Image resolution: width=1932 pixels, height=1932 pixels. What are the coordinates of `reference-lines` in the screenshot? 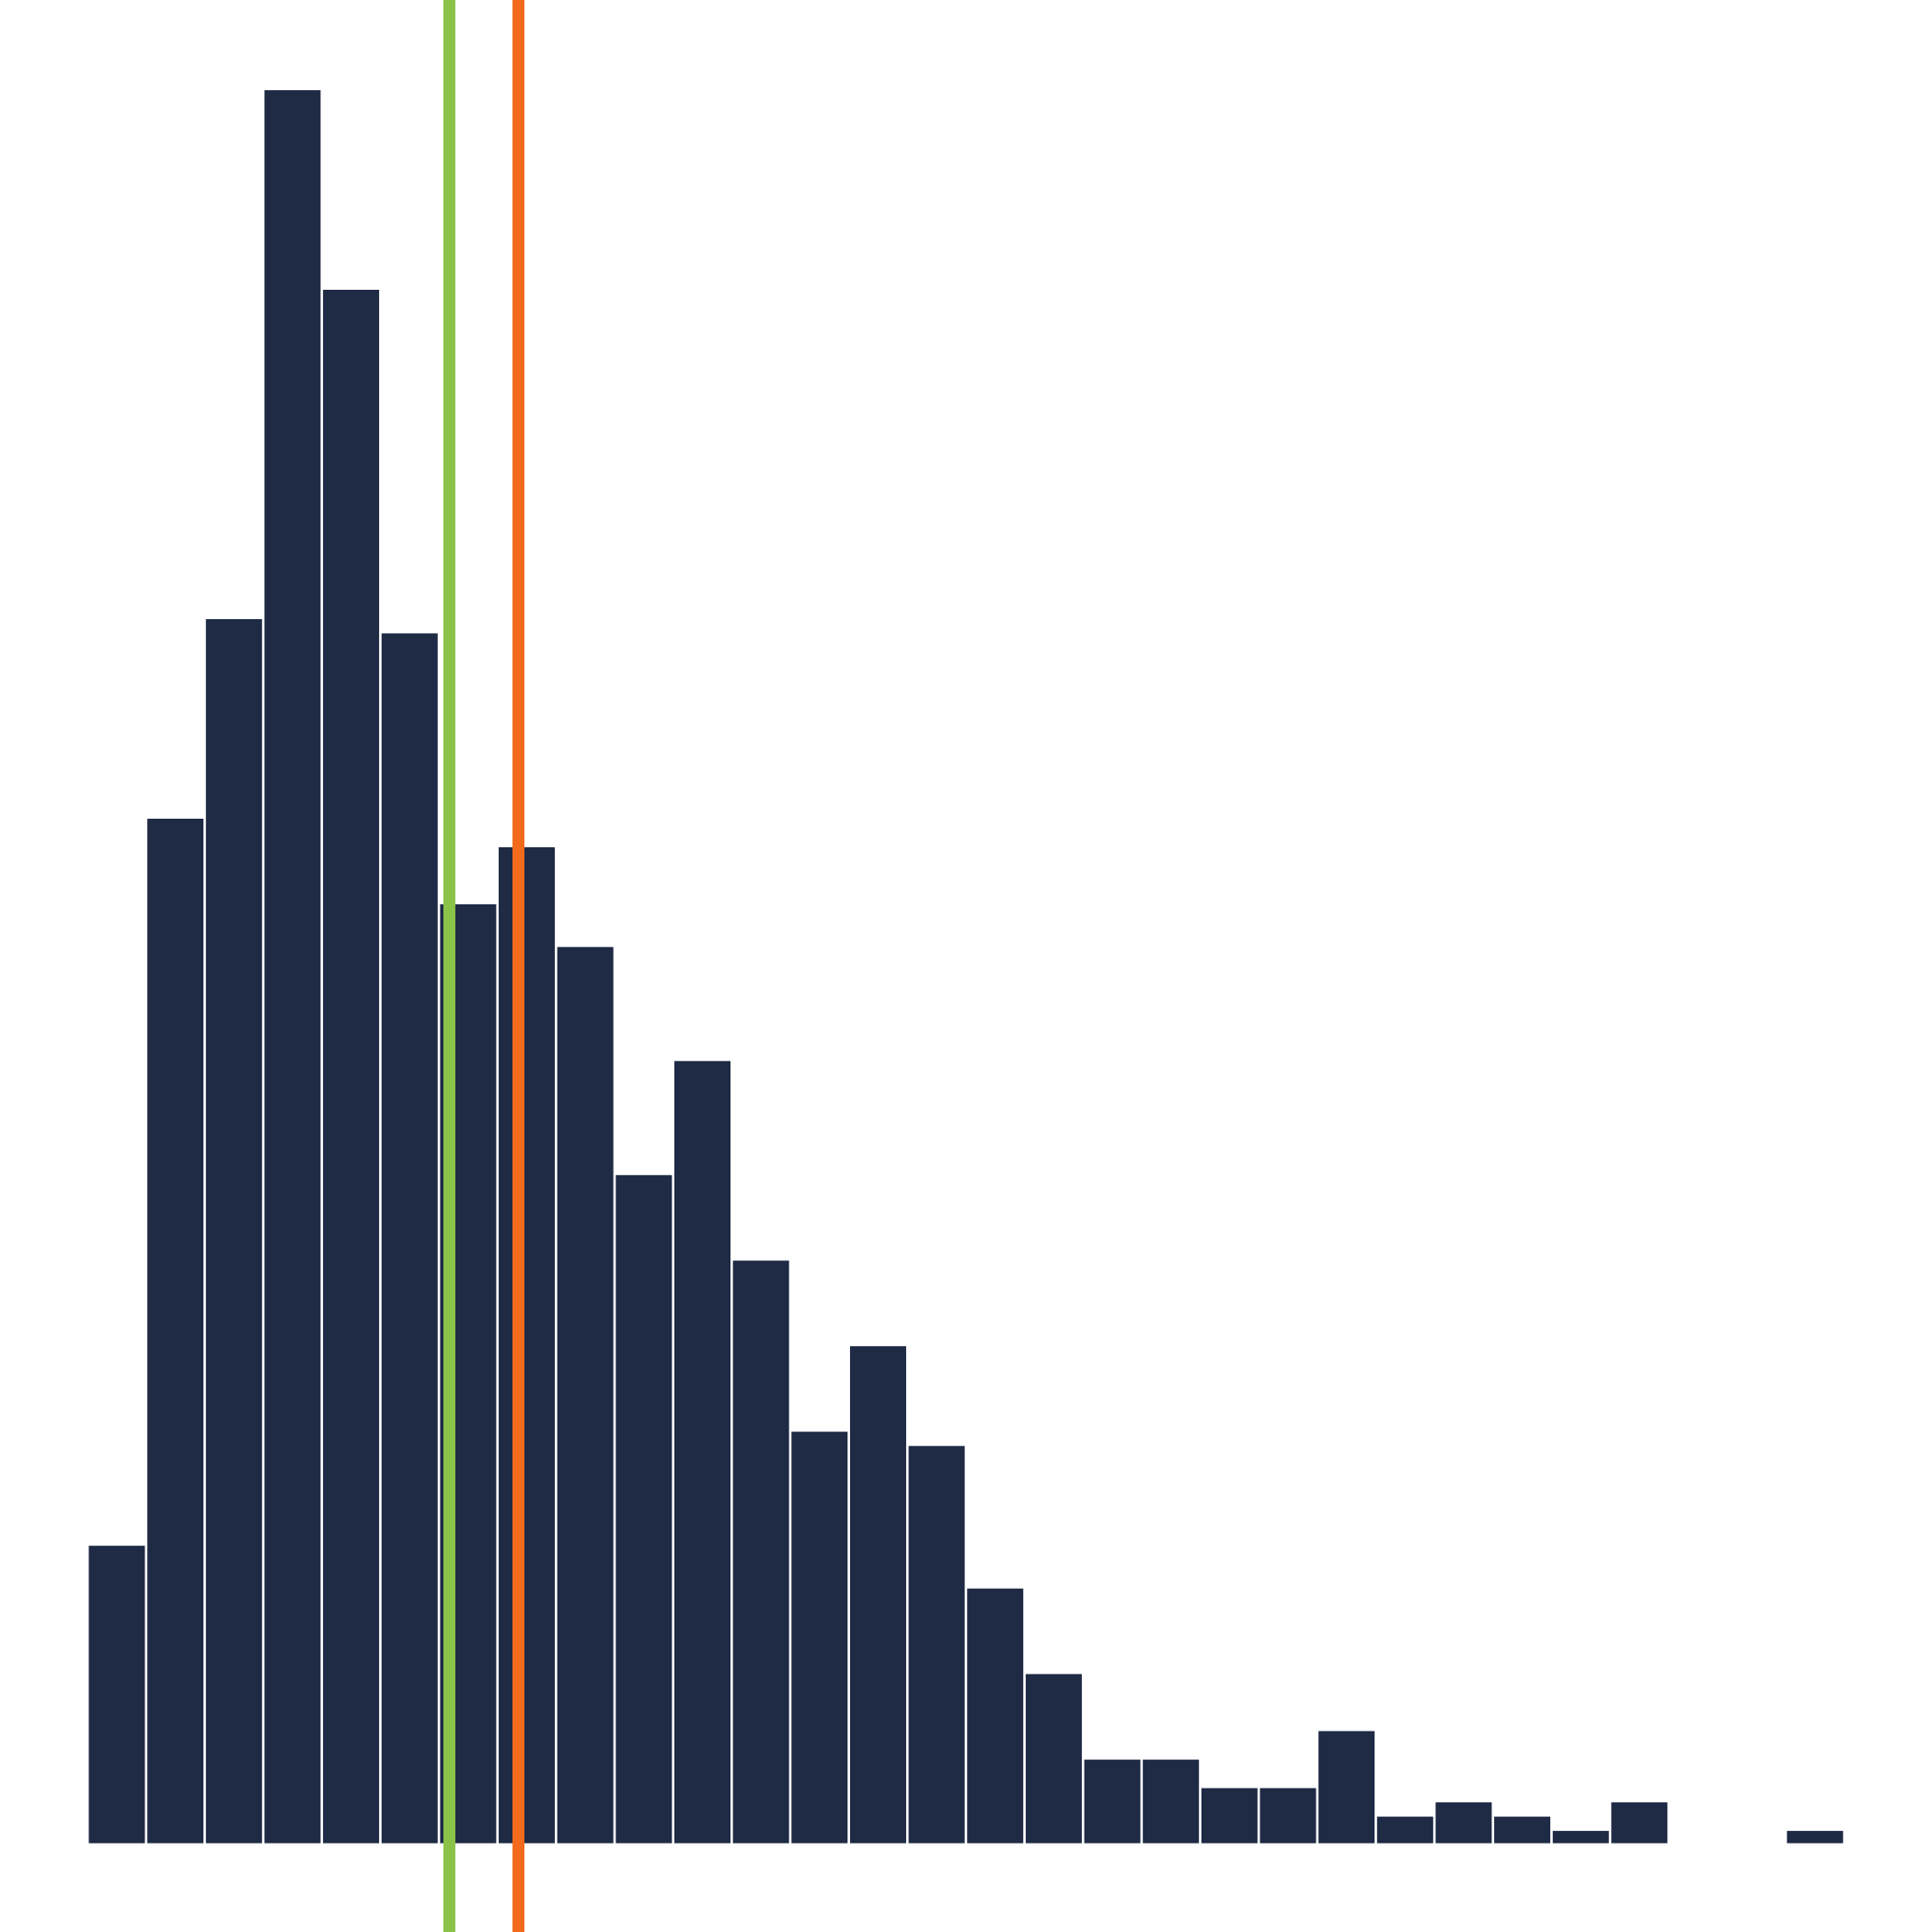 It's located at (484, 966).